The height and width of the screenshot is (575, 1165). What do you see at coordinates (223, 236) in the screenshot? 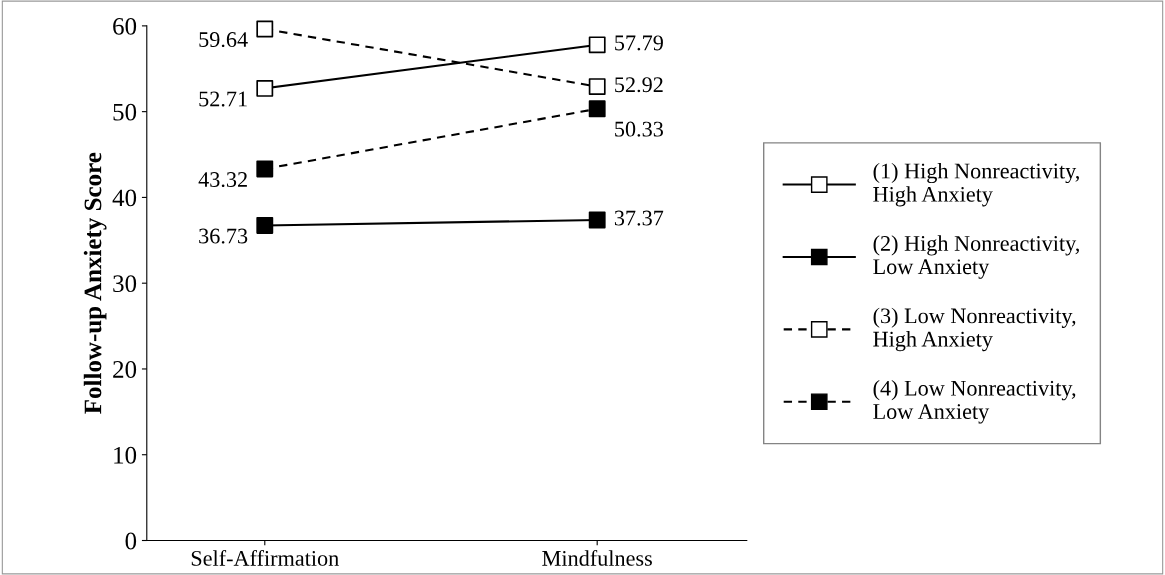
I see `data-label: 36.73` at bounding box center [223, 236].